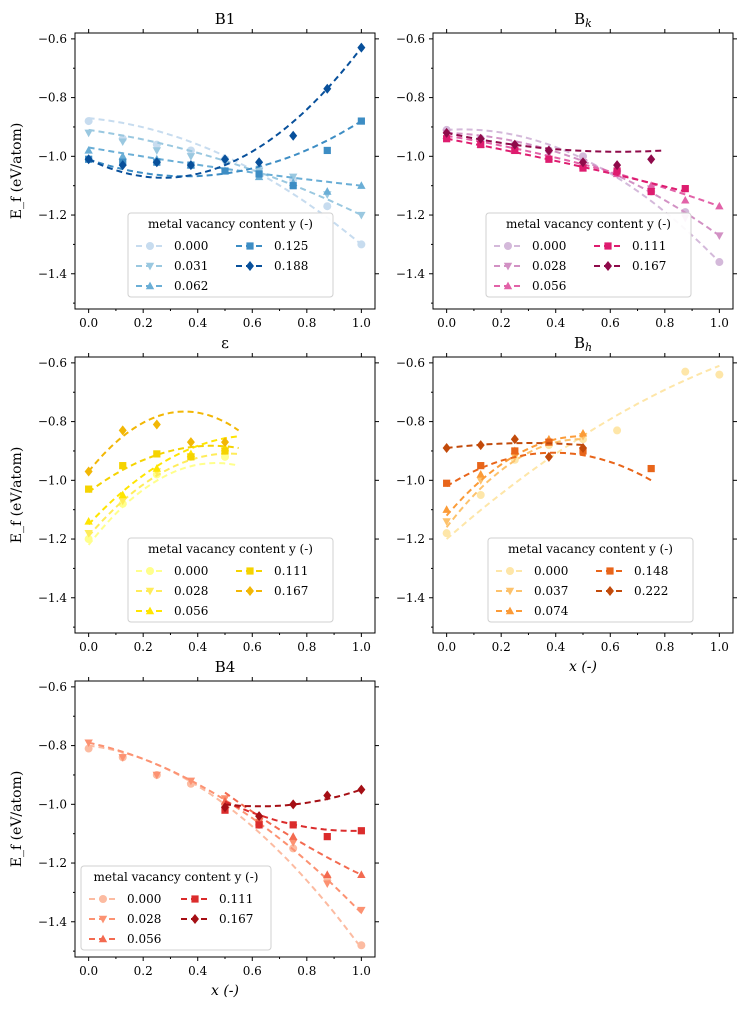 The image size is (747, 1013). I want to click on panel-title: B4, so click(225, 667).